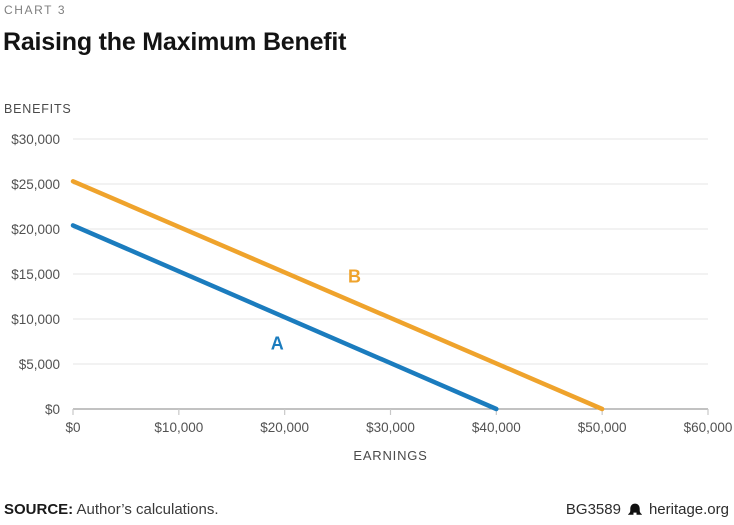 Image resolution: width=734 pixels, height=525 pixels. I want to click on page-title: Raising the Maximum Benefit, so click(175, 42).